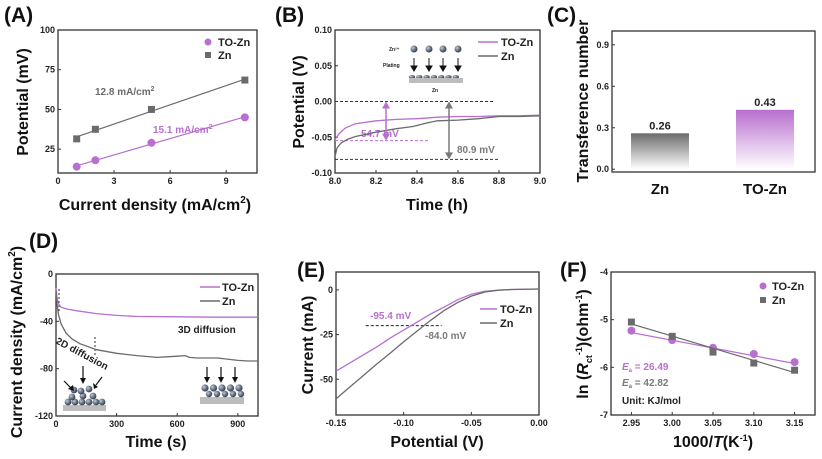 The width and height of the screenshot is (822, 459). I want to click on x-tick-label-e: -0.10, so click(403, 423).